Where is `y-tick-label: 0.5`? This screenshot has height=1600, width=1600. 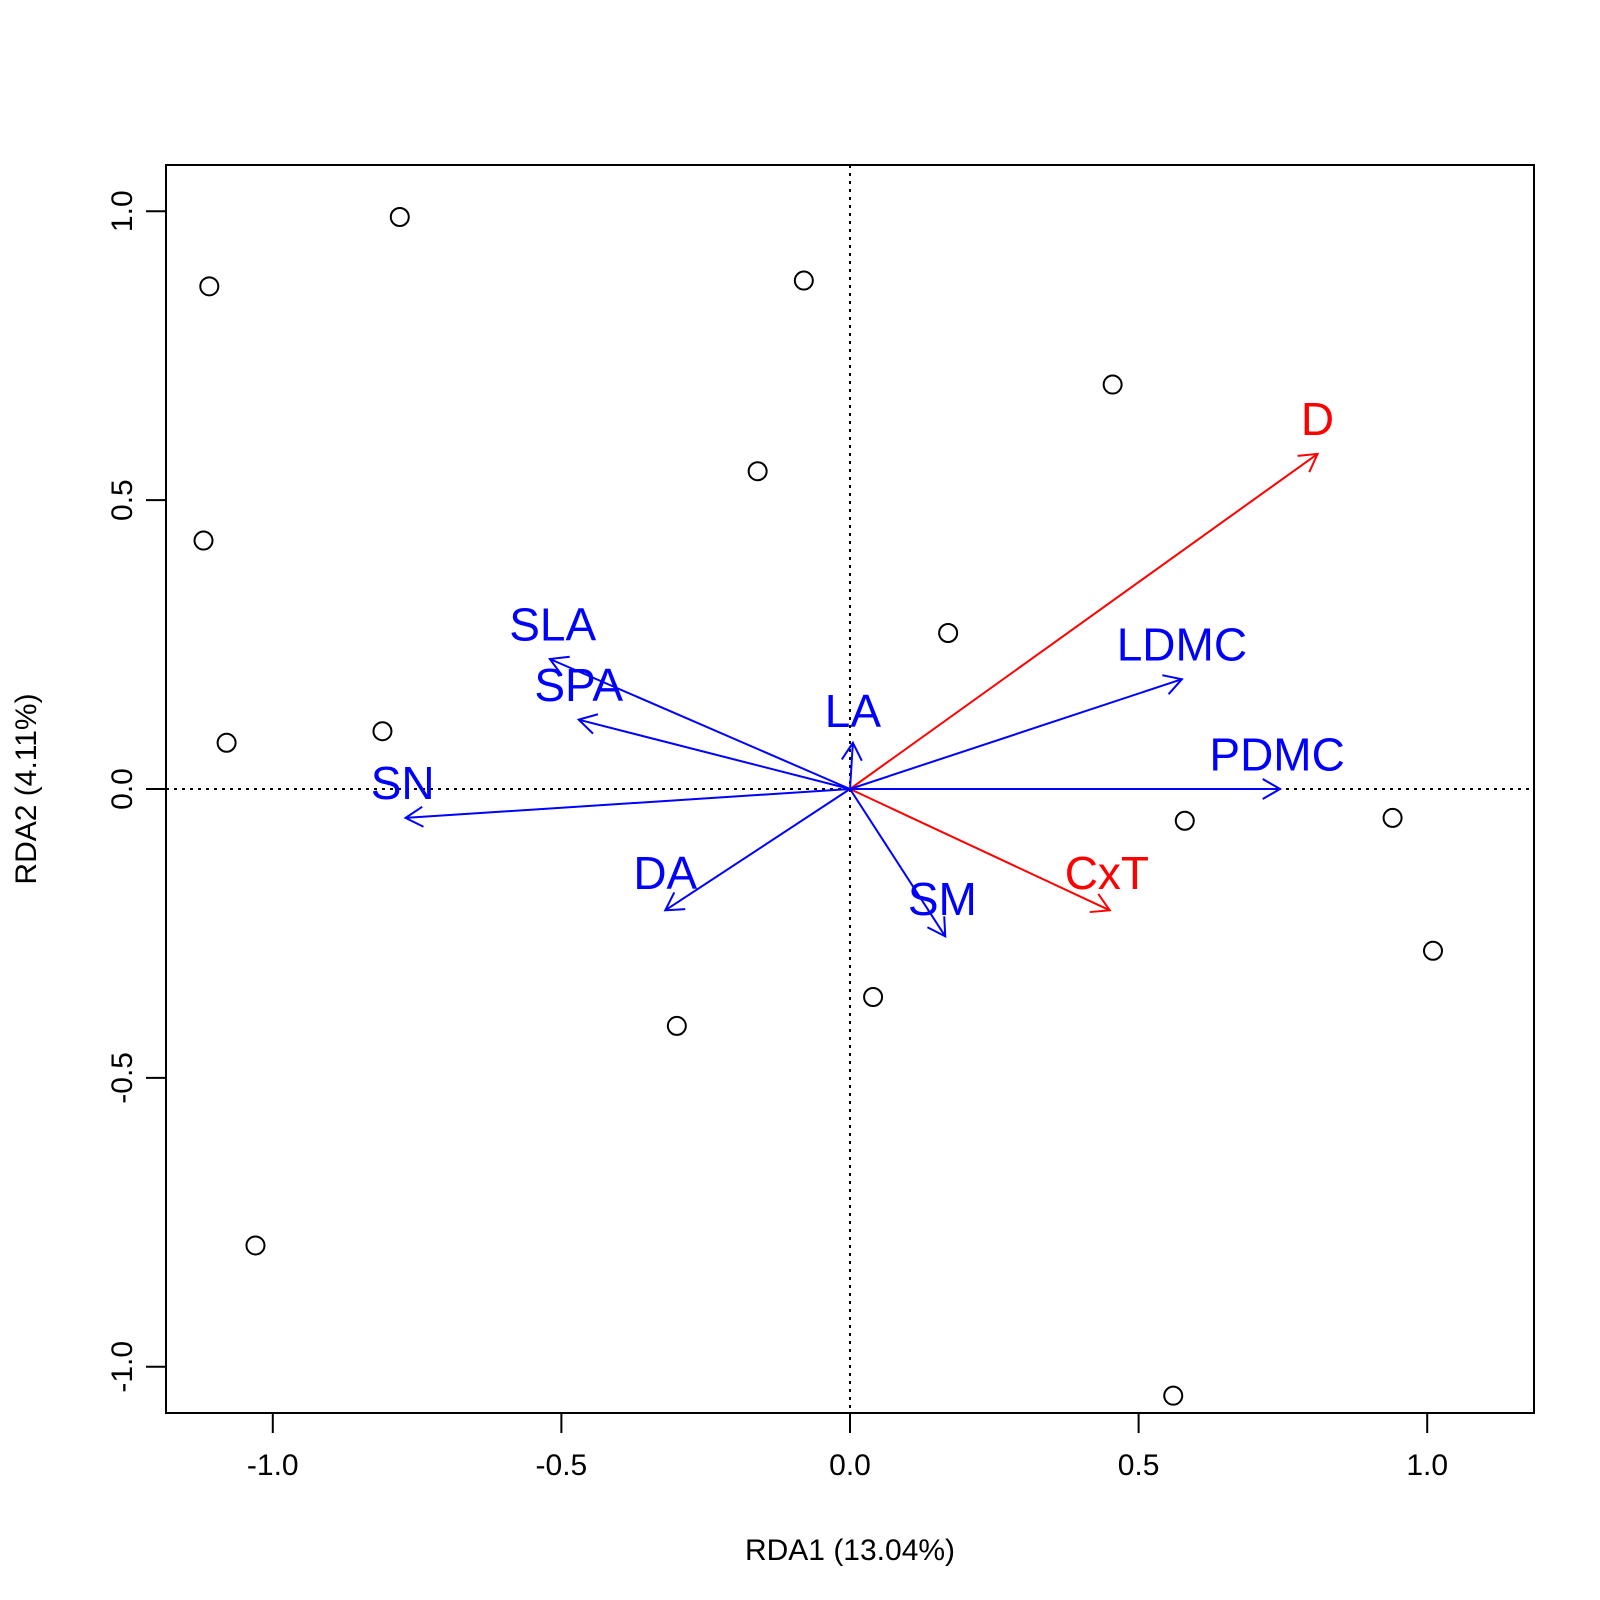
y-tick-label: 0.5 is located at coordinates (122, 500).